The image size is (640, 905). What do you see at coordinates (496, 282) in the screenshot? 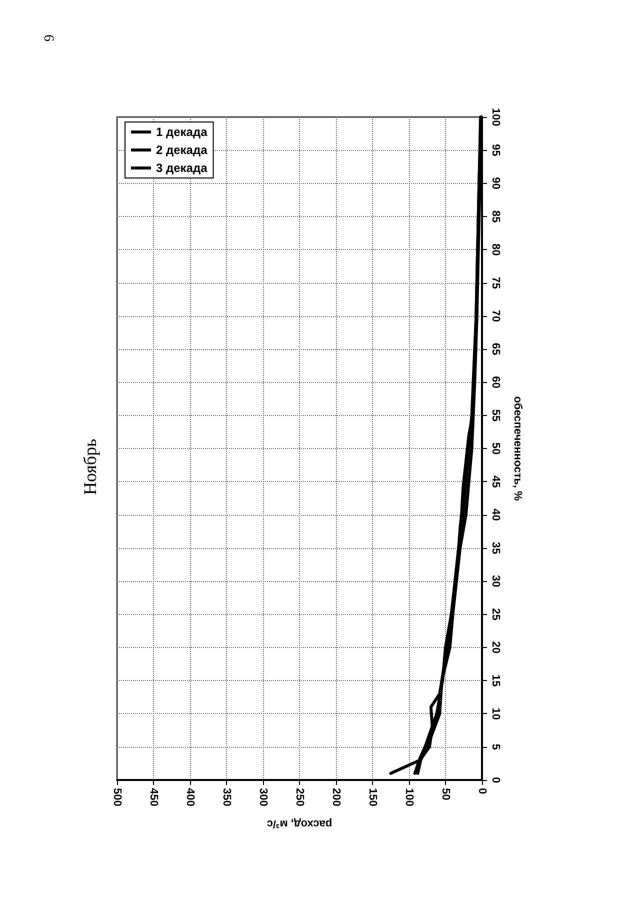
I see `y-tick-label: 75` at bounding box center [496, 282].